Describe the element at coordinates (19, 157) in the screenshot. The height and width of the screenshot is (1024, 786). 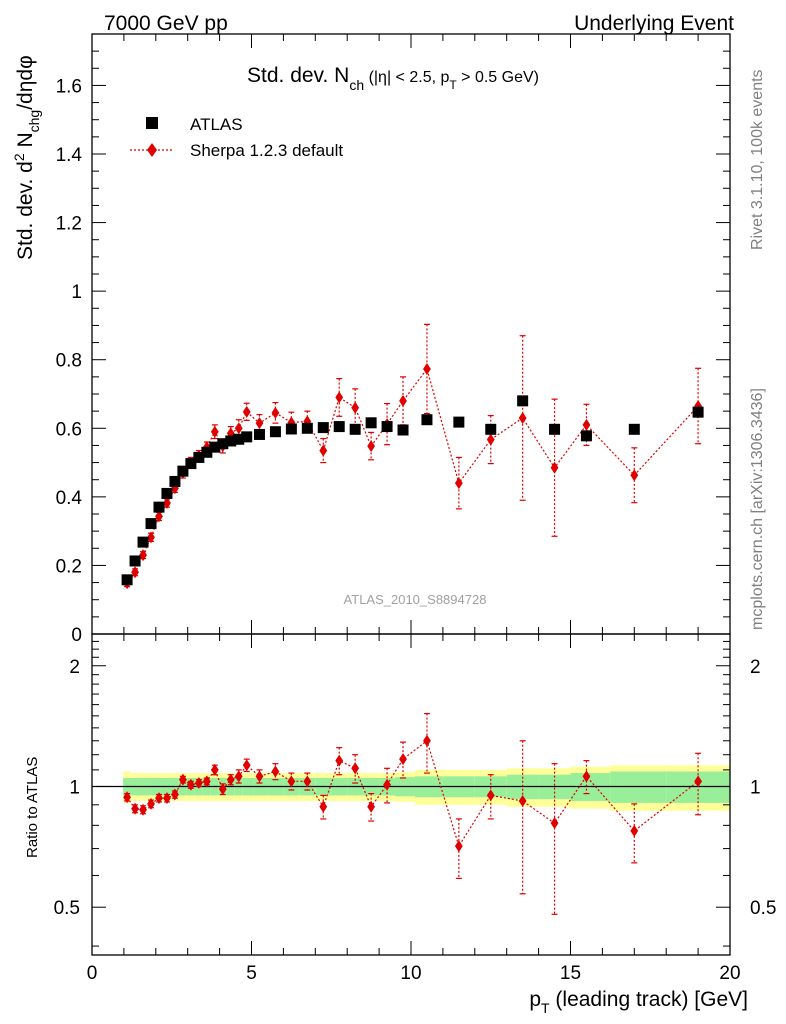
I see `main-ylabel-sup: 2` at that location.